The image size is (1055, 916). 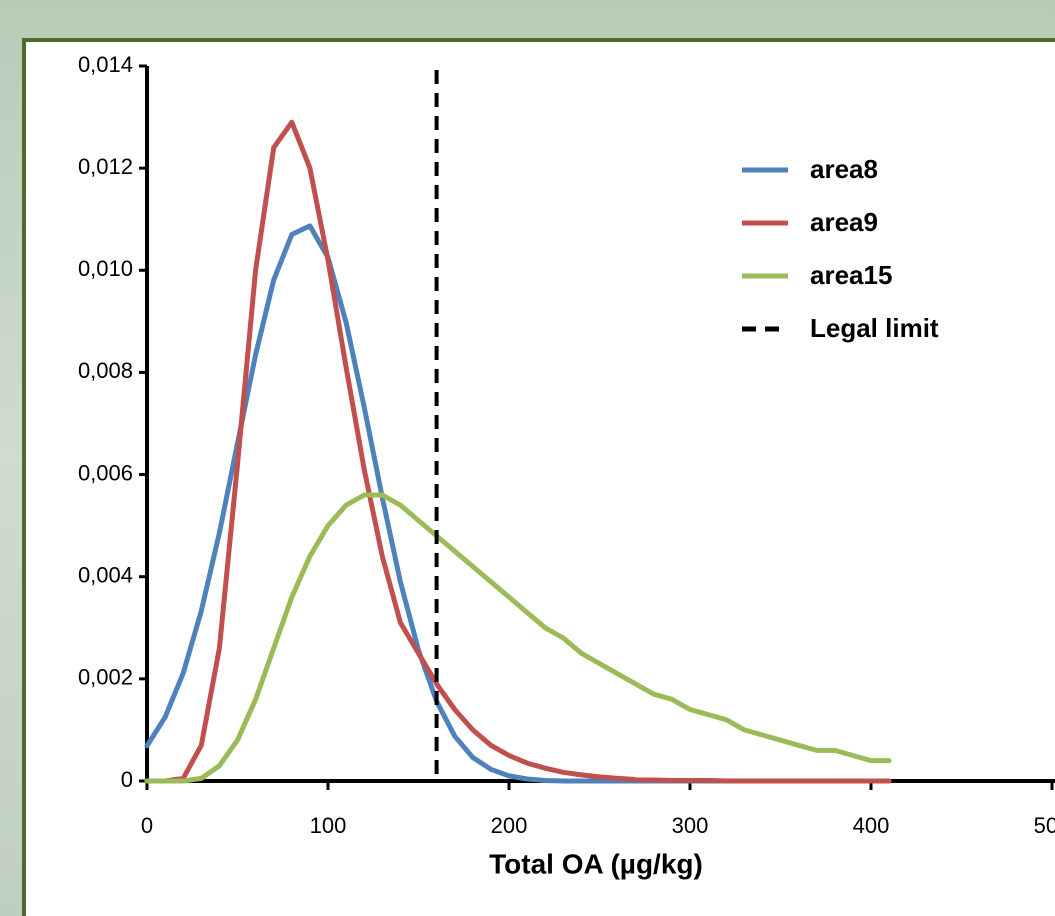 I want to click on x-tick-label: 300, so click(x=690, y=825).